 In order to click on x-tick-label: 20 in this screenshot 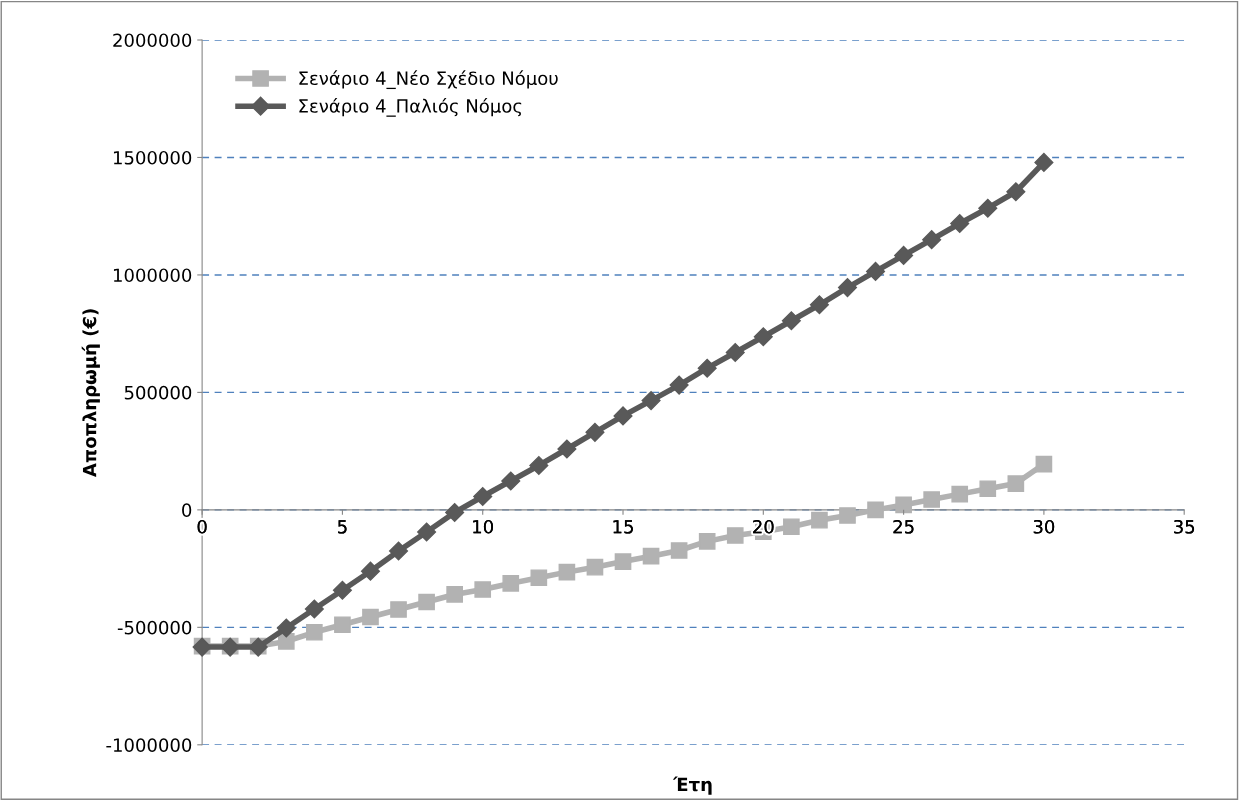, I will do `click(763, 526)`.